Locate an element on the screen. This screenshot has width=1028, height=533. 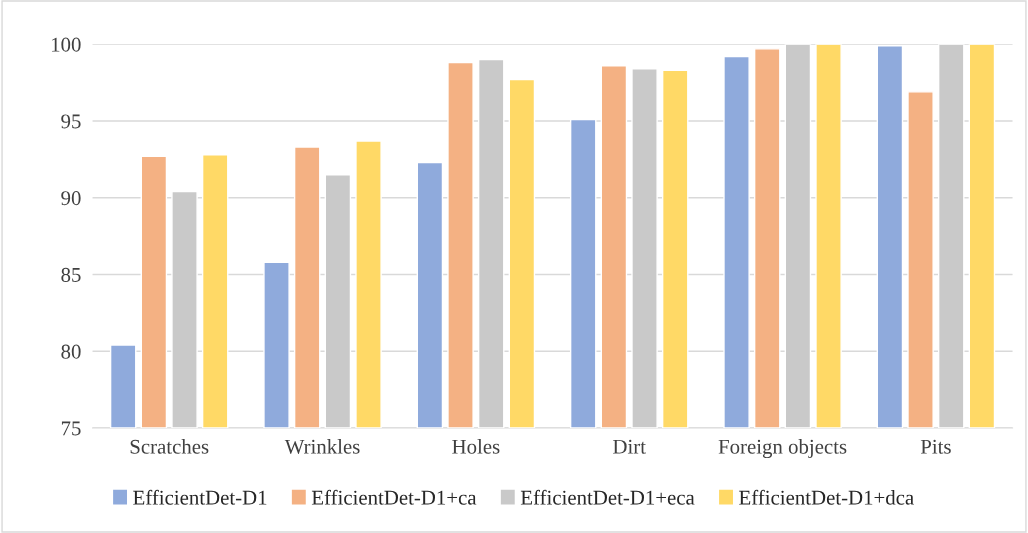
x-tick-label: Pits is located at coordinates (935, 446).